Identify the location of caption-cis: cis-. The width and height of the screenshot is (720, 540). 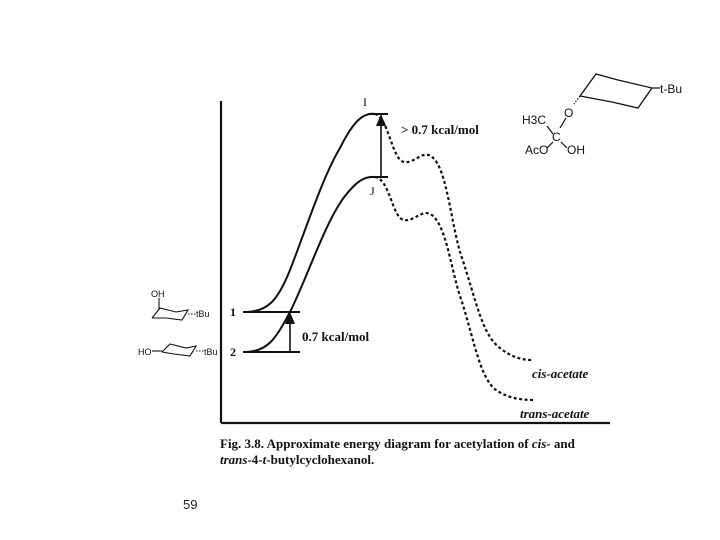
(541, 443).